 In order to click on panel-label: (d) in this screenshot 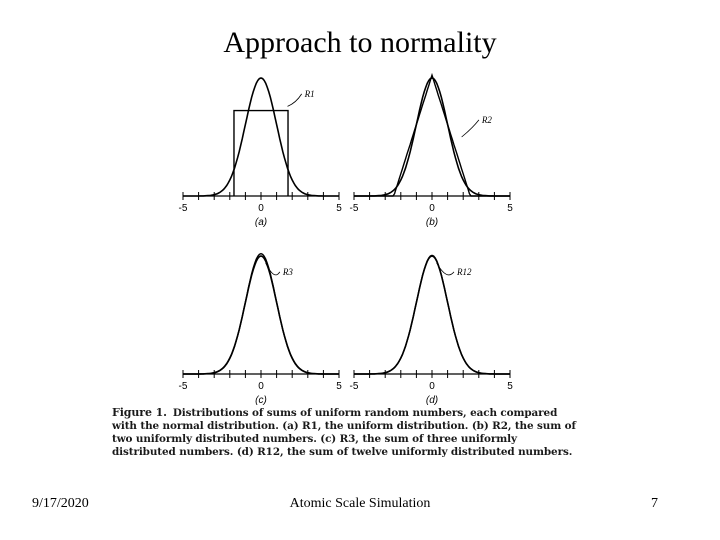, I will do `click(432, 400)`.